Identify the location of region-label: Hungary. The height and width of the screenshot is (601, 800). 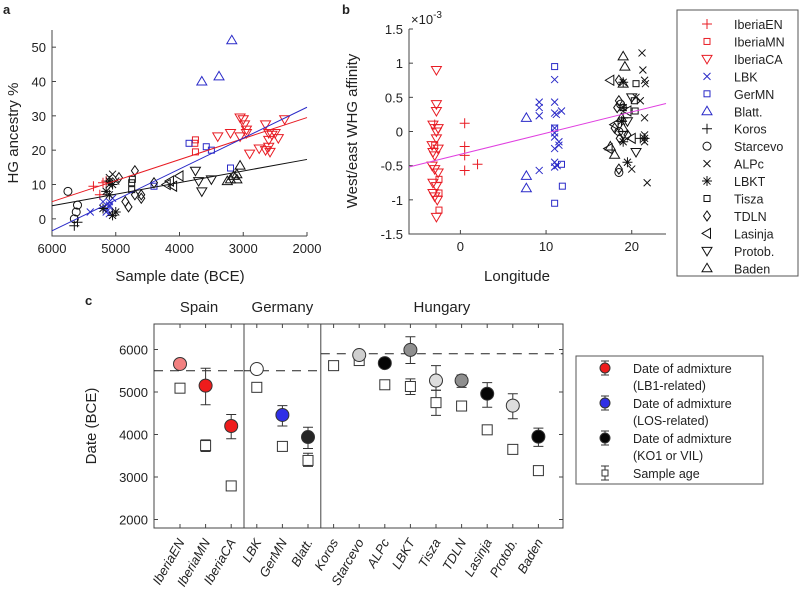
(442, 307).